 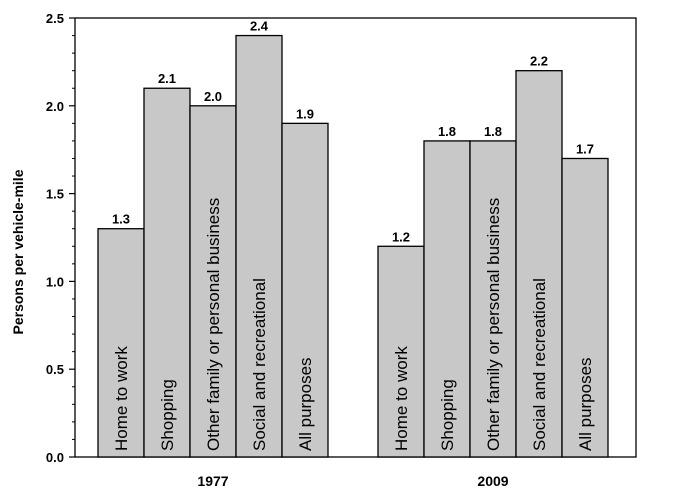 I want to click on y-tick-label: 0.5, so click(x=55, y=369).